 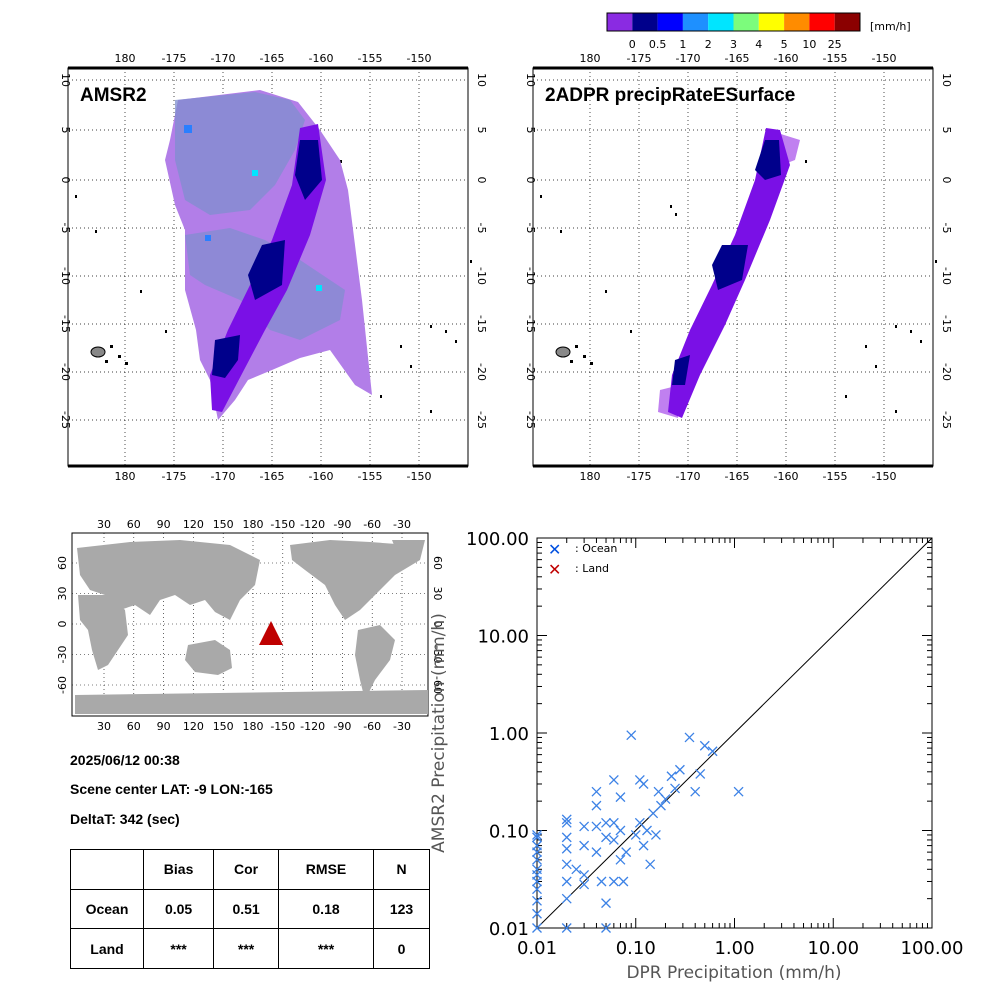 What do you see at coordinates (401, 909) in the screenshot?
I see `table-cell: 123` at bounding box center [401, 909].